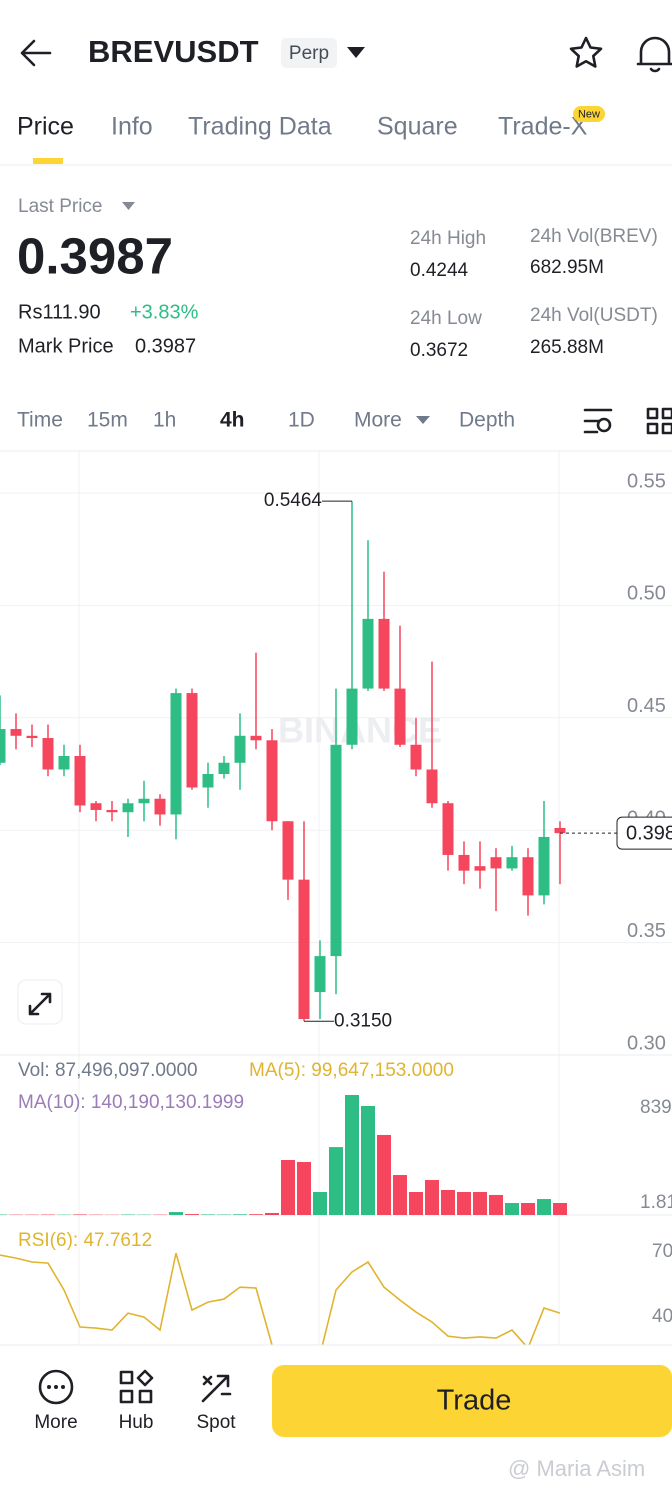 The image size is (672, 1494). Describe the element at coordinates (543, 127) in the screenshot. I see `tab: Trade-X` at that location.